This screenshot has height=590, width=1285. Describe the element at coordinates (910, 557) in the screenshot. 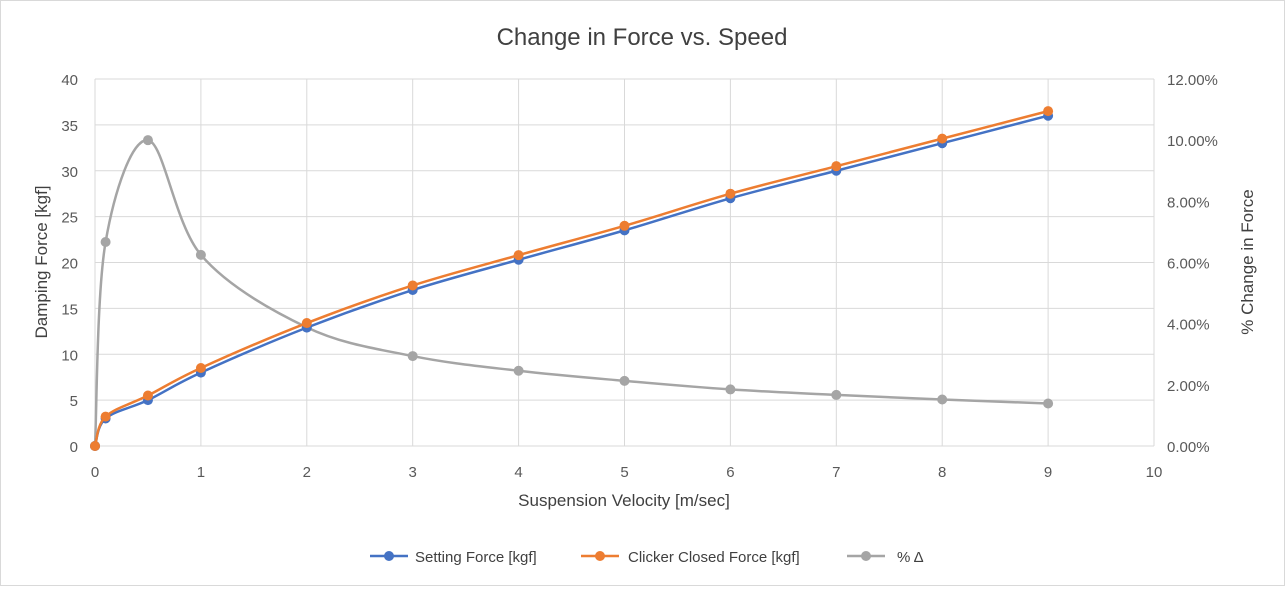

I see `legend-label: % Δ` at that location.